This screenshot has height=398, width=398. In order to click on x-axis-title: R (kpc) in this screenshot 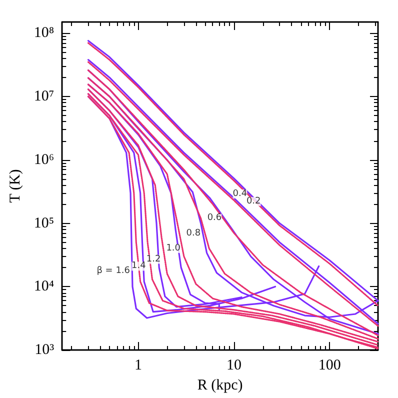, I will do `click(220, 386)`.